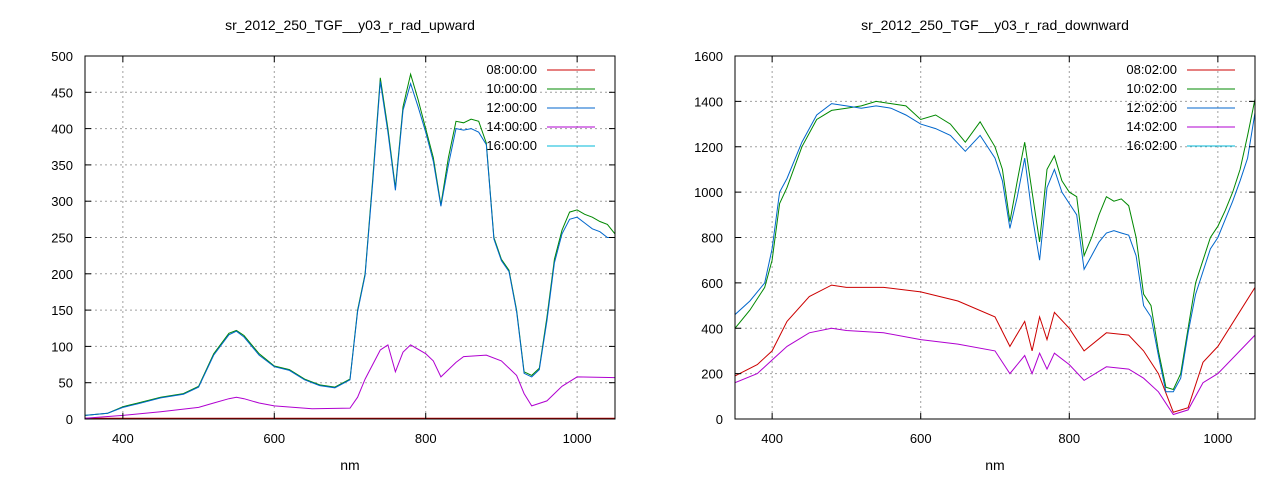 The image size is (1280, 480). I want to click on legend-label: 14:02:00, so click(1151, 126).